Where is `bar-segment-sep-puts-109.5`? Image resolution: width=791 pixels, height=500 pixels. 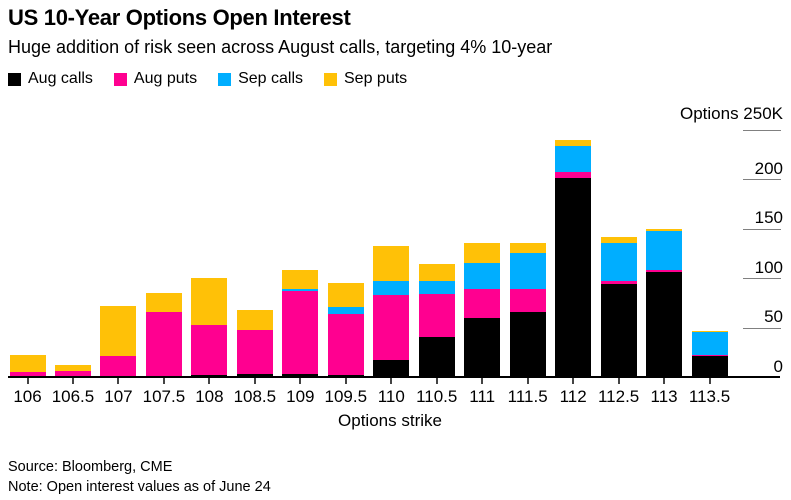 bar-segment-sep-puts-109.5 is located at coordinates (345, 295).